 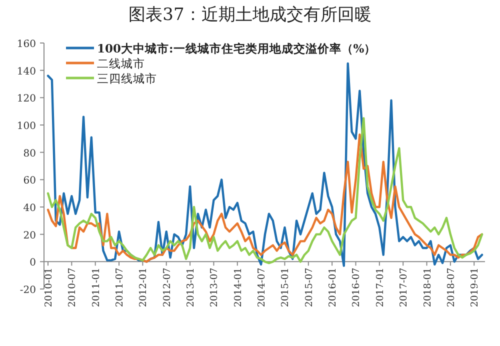 I want to click on x-tick-label: 2014-07, so click(x=262, y=288).